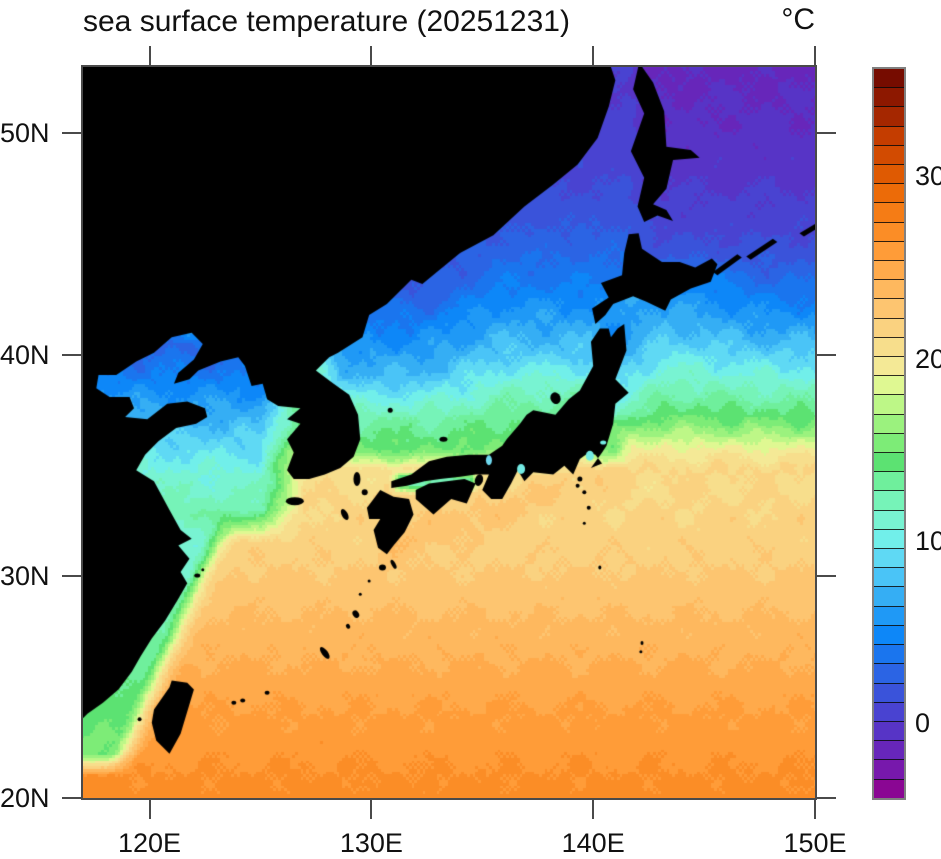  Describe the element at coordinates (928, 358) in the screenshot. I see `colorbar-tick-label: 20` at that location.